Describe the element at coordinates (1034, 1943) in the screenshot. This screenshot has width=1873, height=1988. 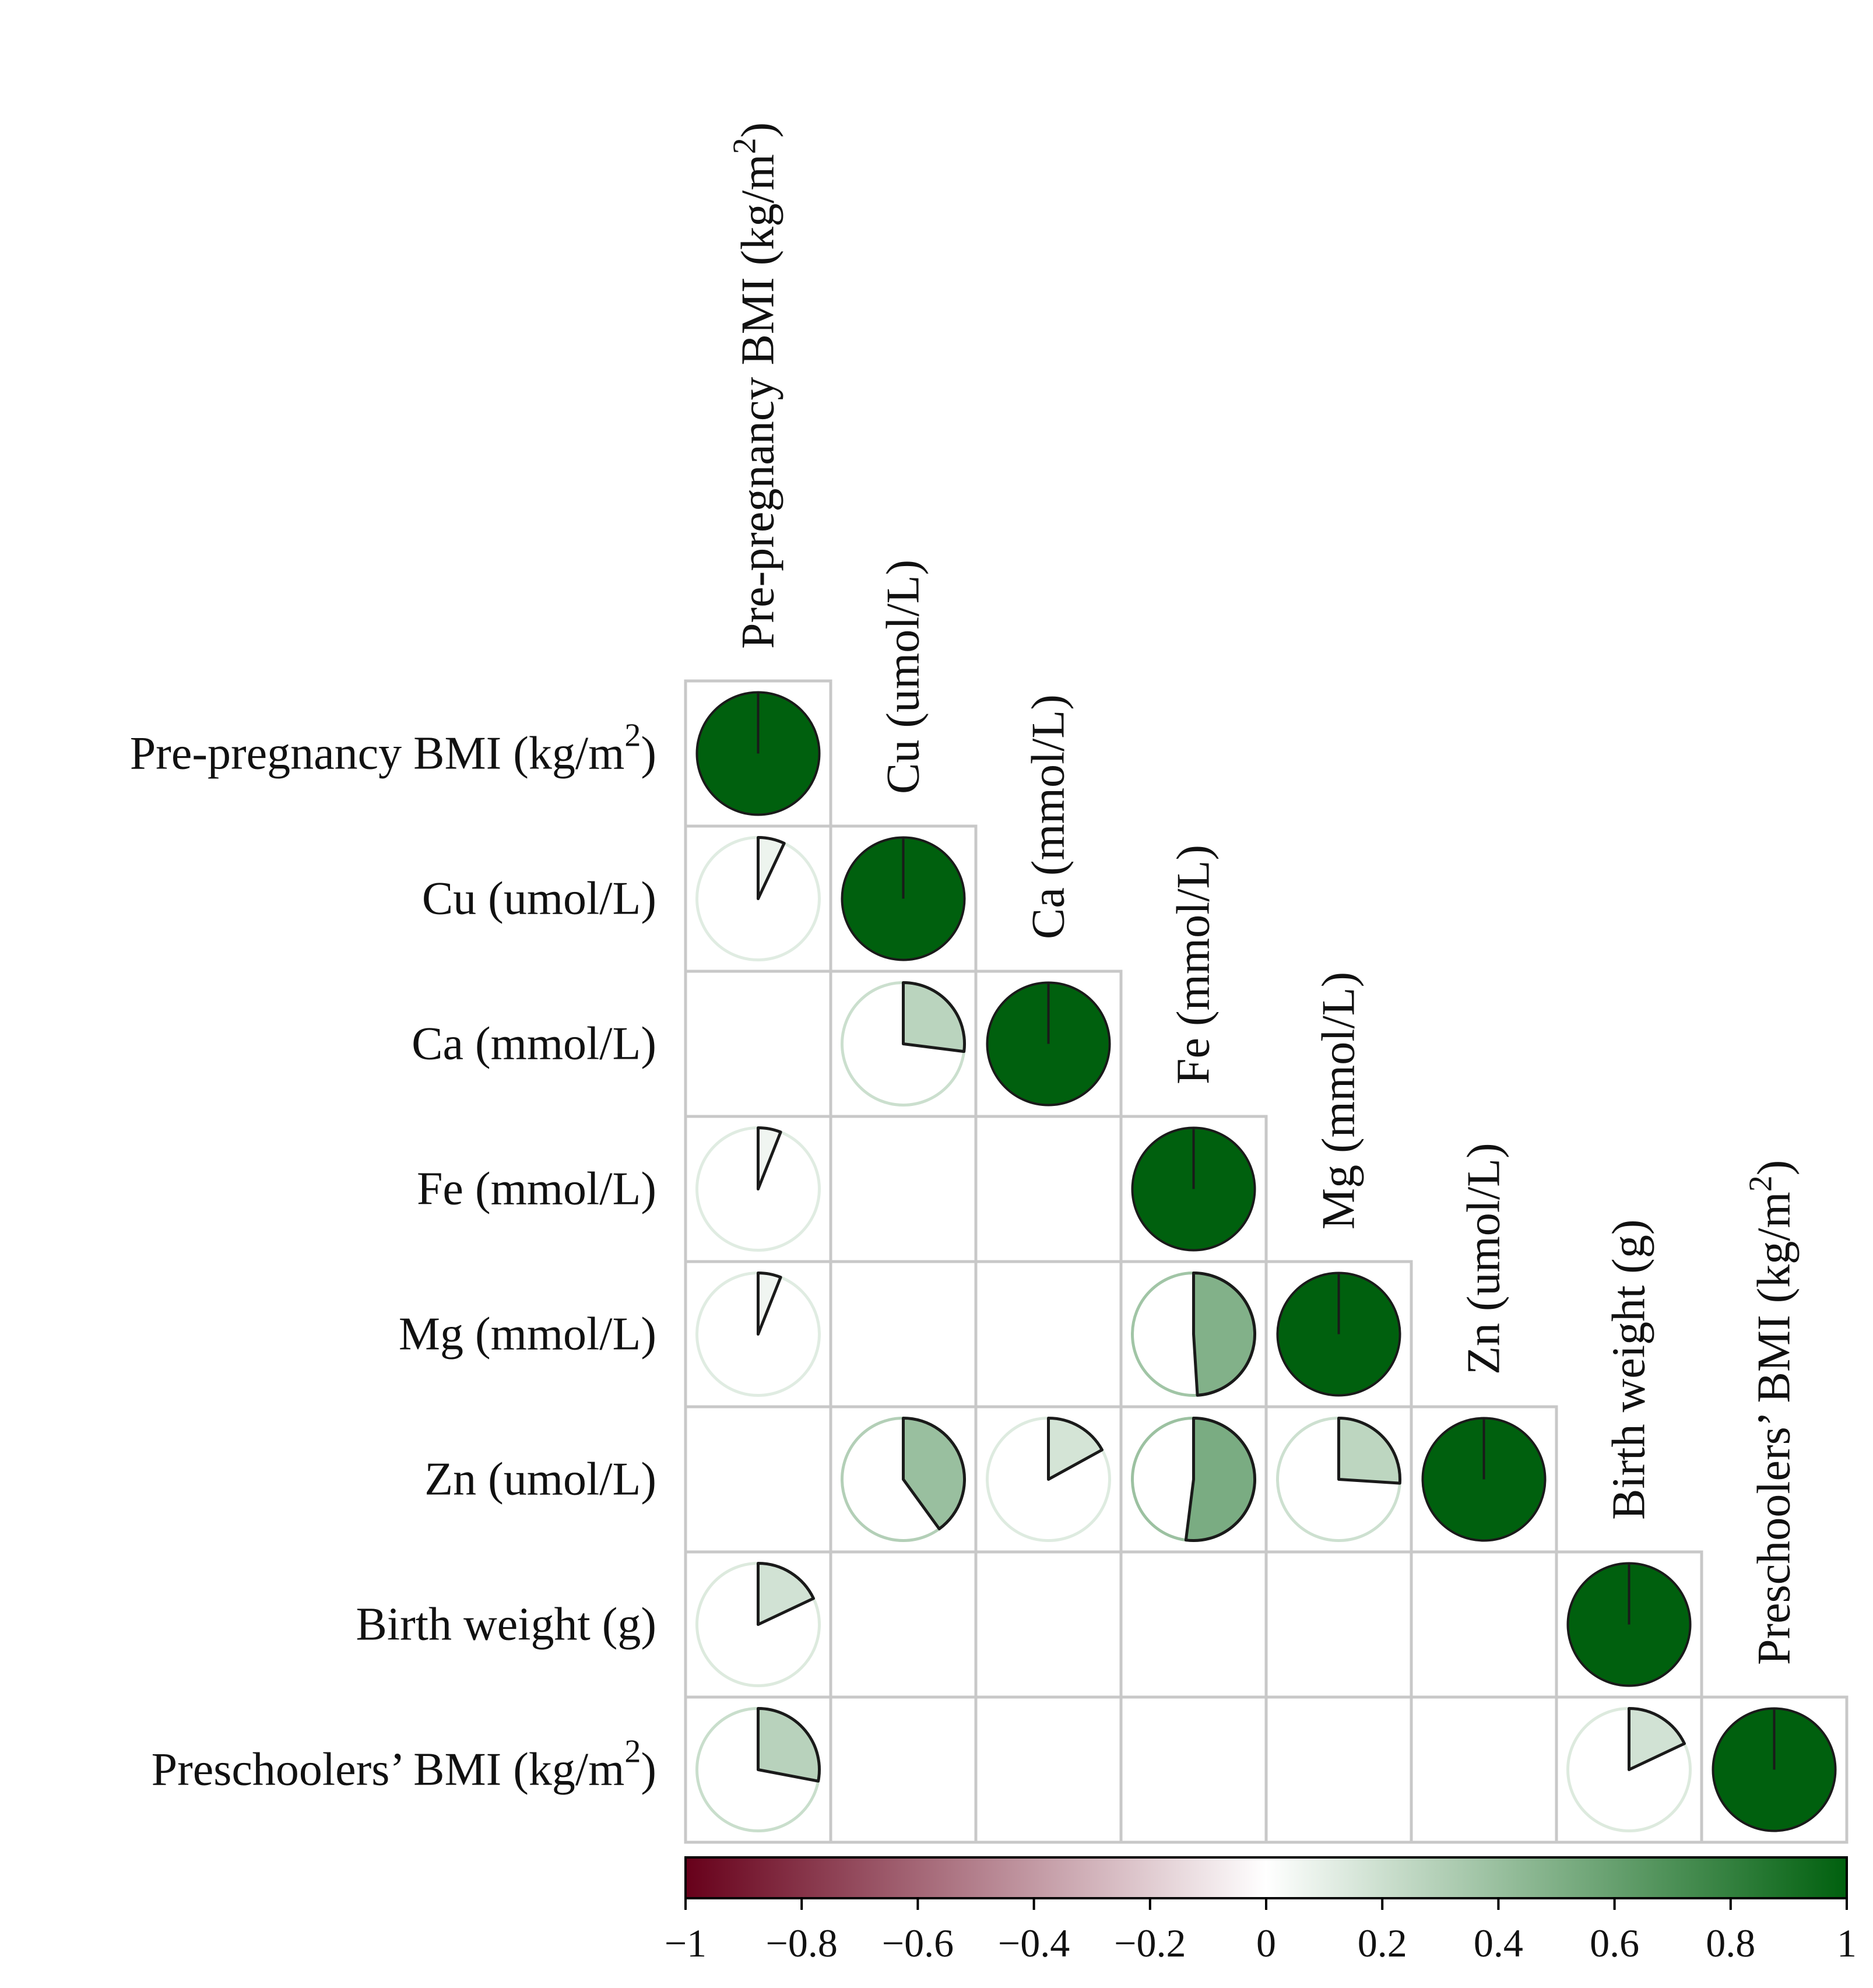
I see `colorbar-tick-label: −0.4` at that location.